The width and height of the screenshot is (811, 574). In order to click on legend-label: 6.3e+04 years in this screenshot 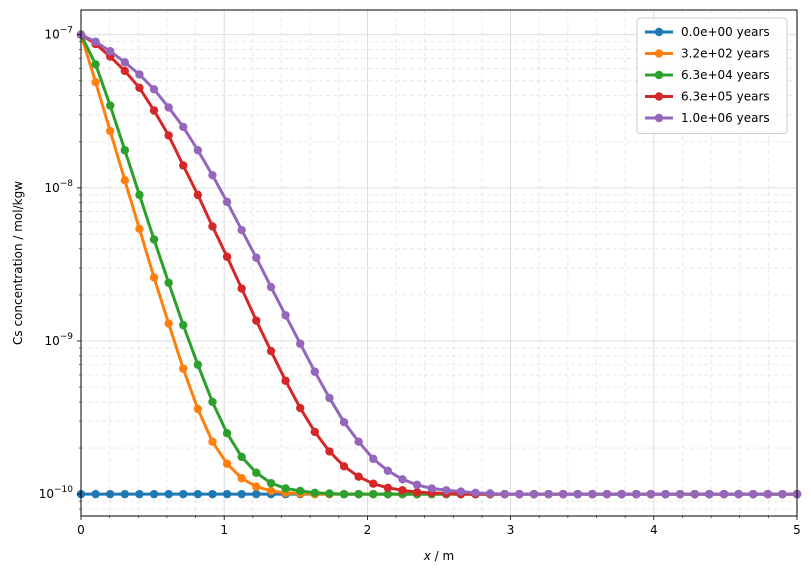, I will do `click(725, 75)`.